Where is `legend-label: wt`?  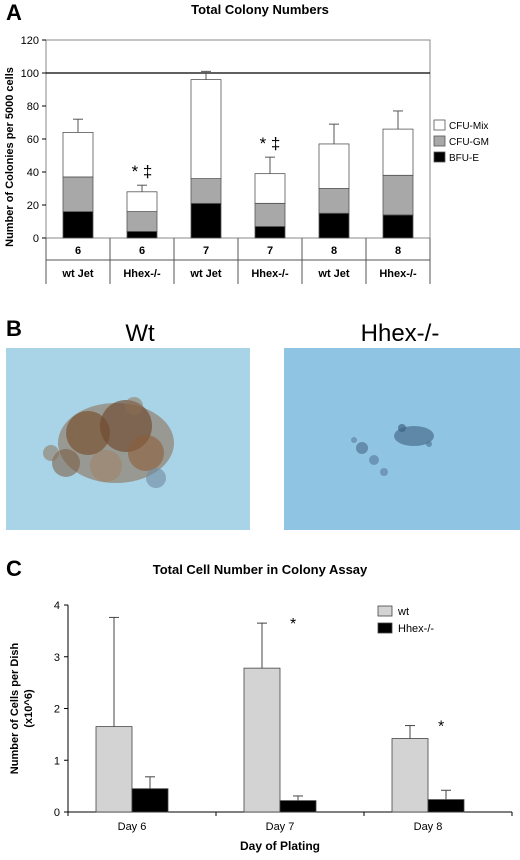
legend-label: wt is located at coordinates (403, 612).